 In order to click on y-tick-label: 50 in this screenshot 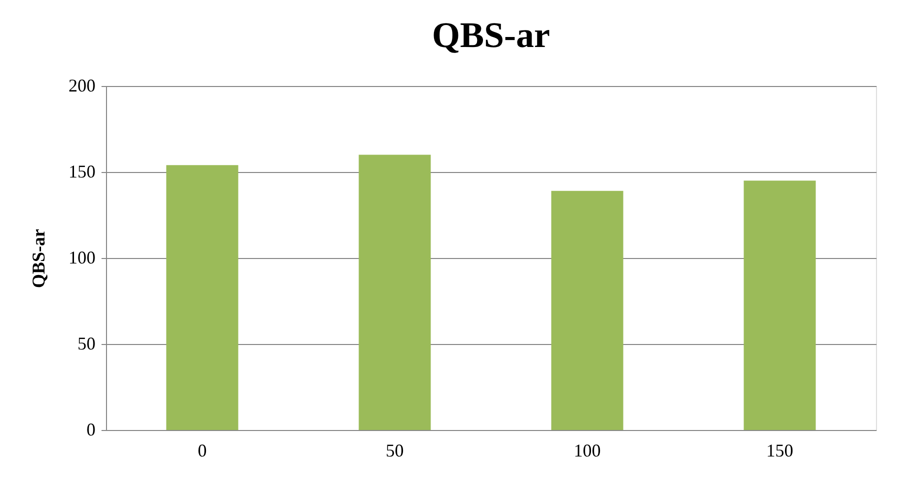, I will do `click(87, 344)`.